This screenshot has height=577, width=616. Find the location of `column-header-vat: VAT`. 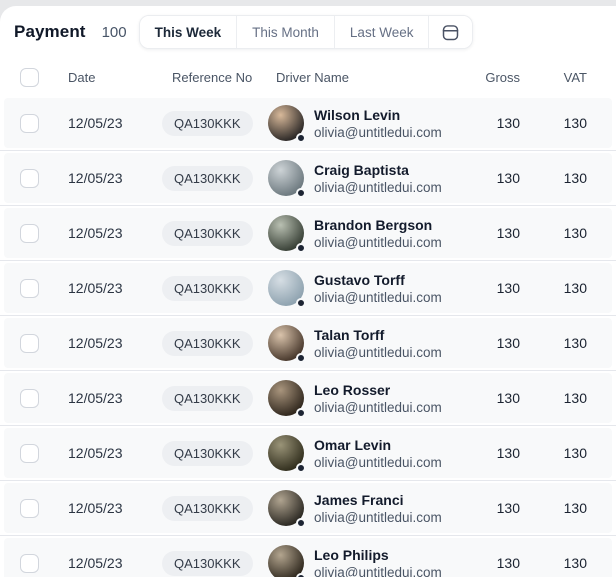

column-header-vat: VAT is located at coordinates (575, 77).